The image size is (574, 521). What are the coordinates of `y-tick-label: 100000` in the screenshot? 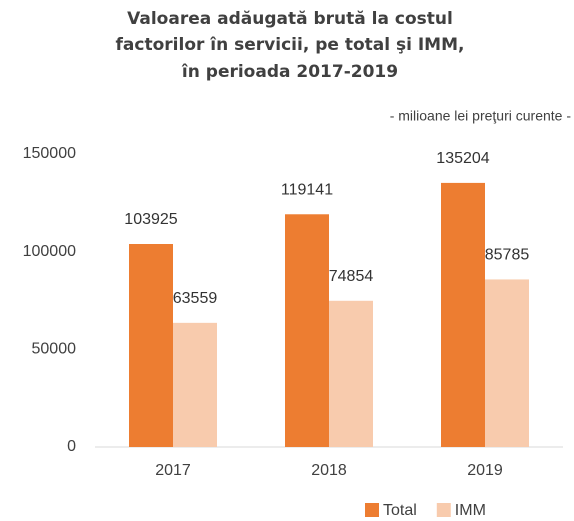 It's located at (49, 251).